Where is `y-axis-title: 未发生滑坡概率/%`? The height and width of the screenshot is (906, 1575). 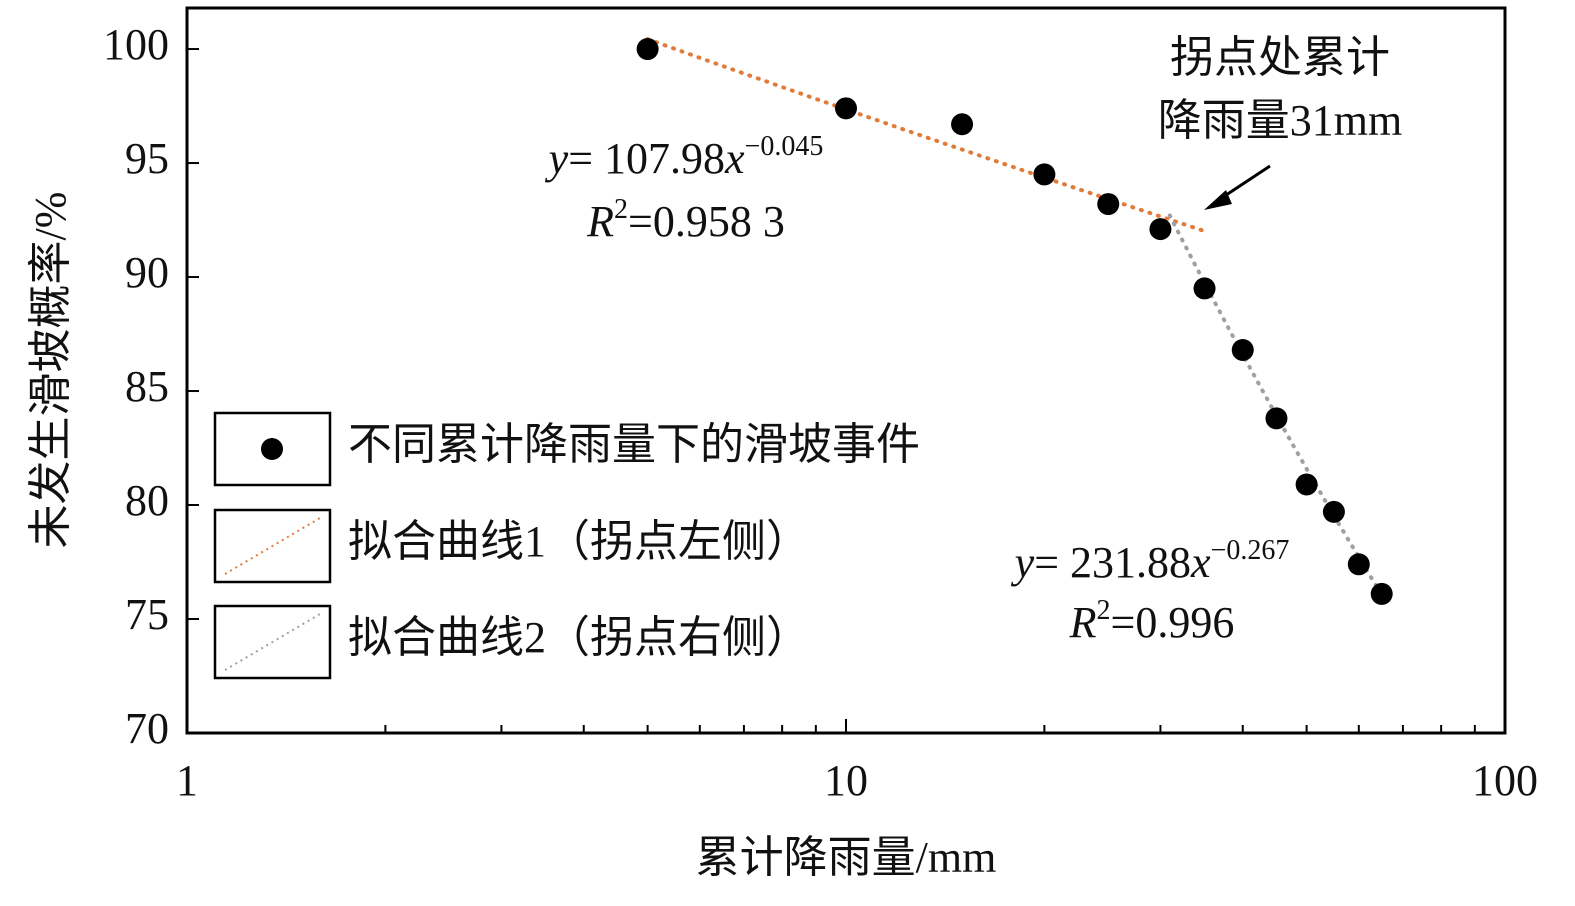 y-axis-title: 未发生滑坡概率/% is located at coordinates (50, 370).